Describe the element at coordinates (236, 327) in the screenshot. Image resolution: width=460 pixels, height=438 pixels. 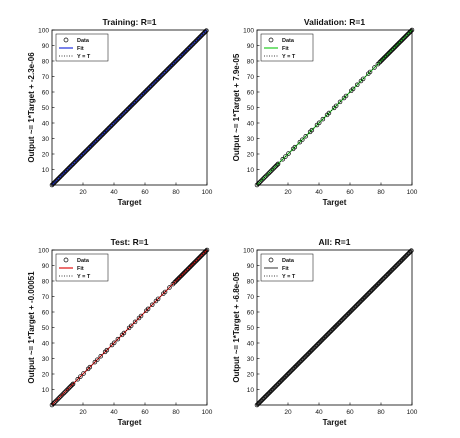
I see `y-axis-label: Output ~= 1*Target + -6.8e-05` at that location.